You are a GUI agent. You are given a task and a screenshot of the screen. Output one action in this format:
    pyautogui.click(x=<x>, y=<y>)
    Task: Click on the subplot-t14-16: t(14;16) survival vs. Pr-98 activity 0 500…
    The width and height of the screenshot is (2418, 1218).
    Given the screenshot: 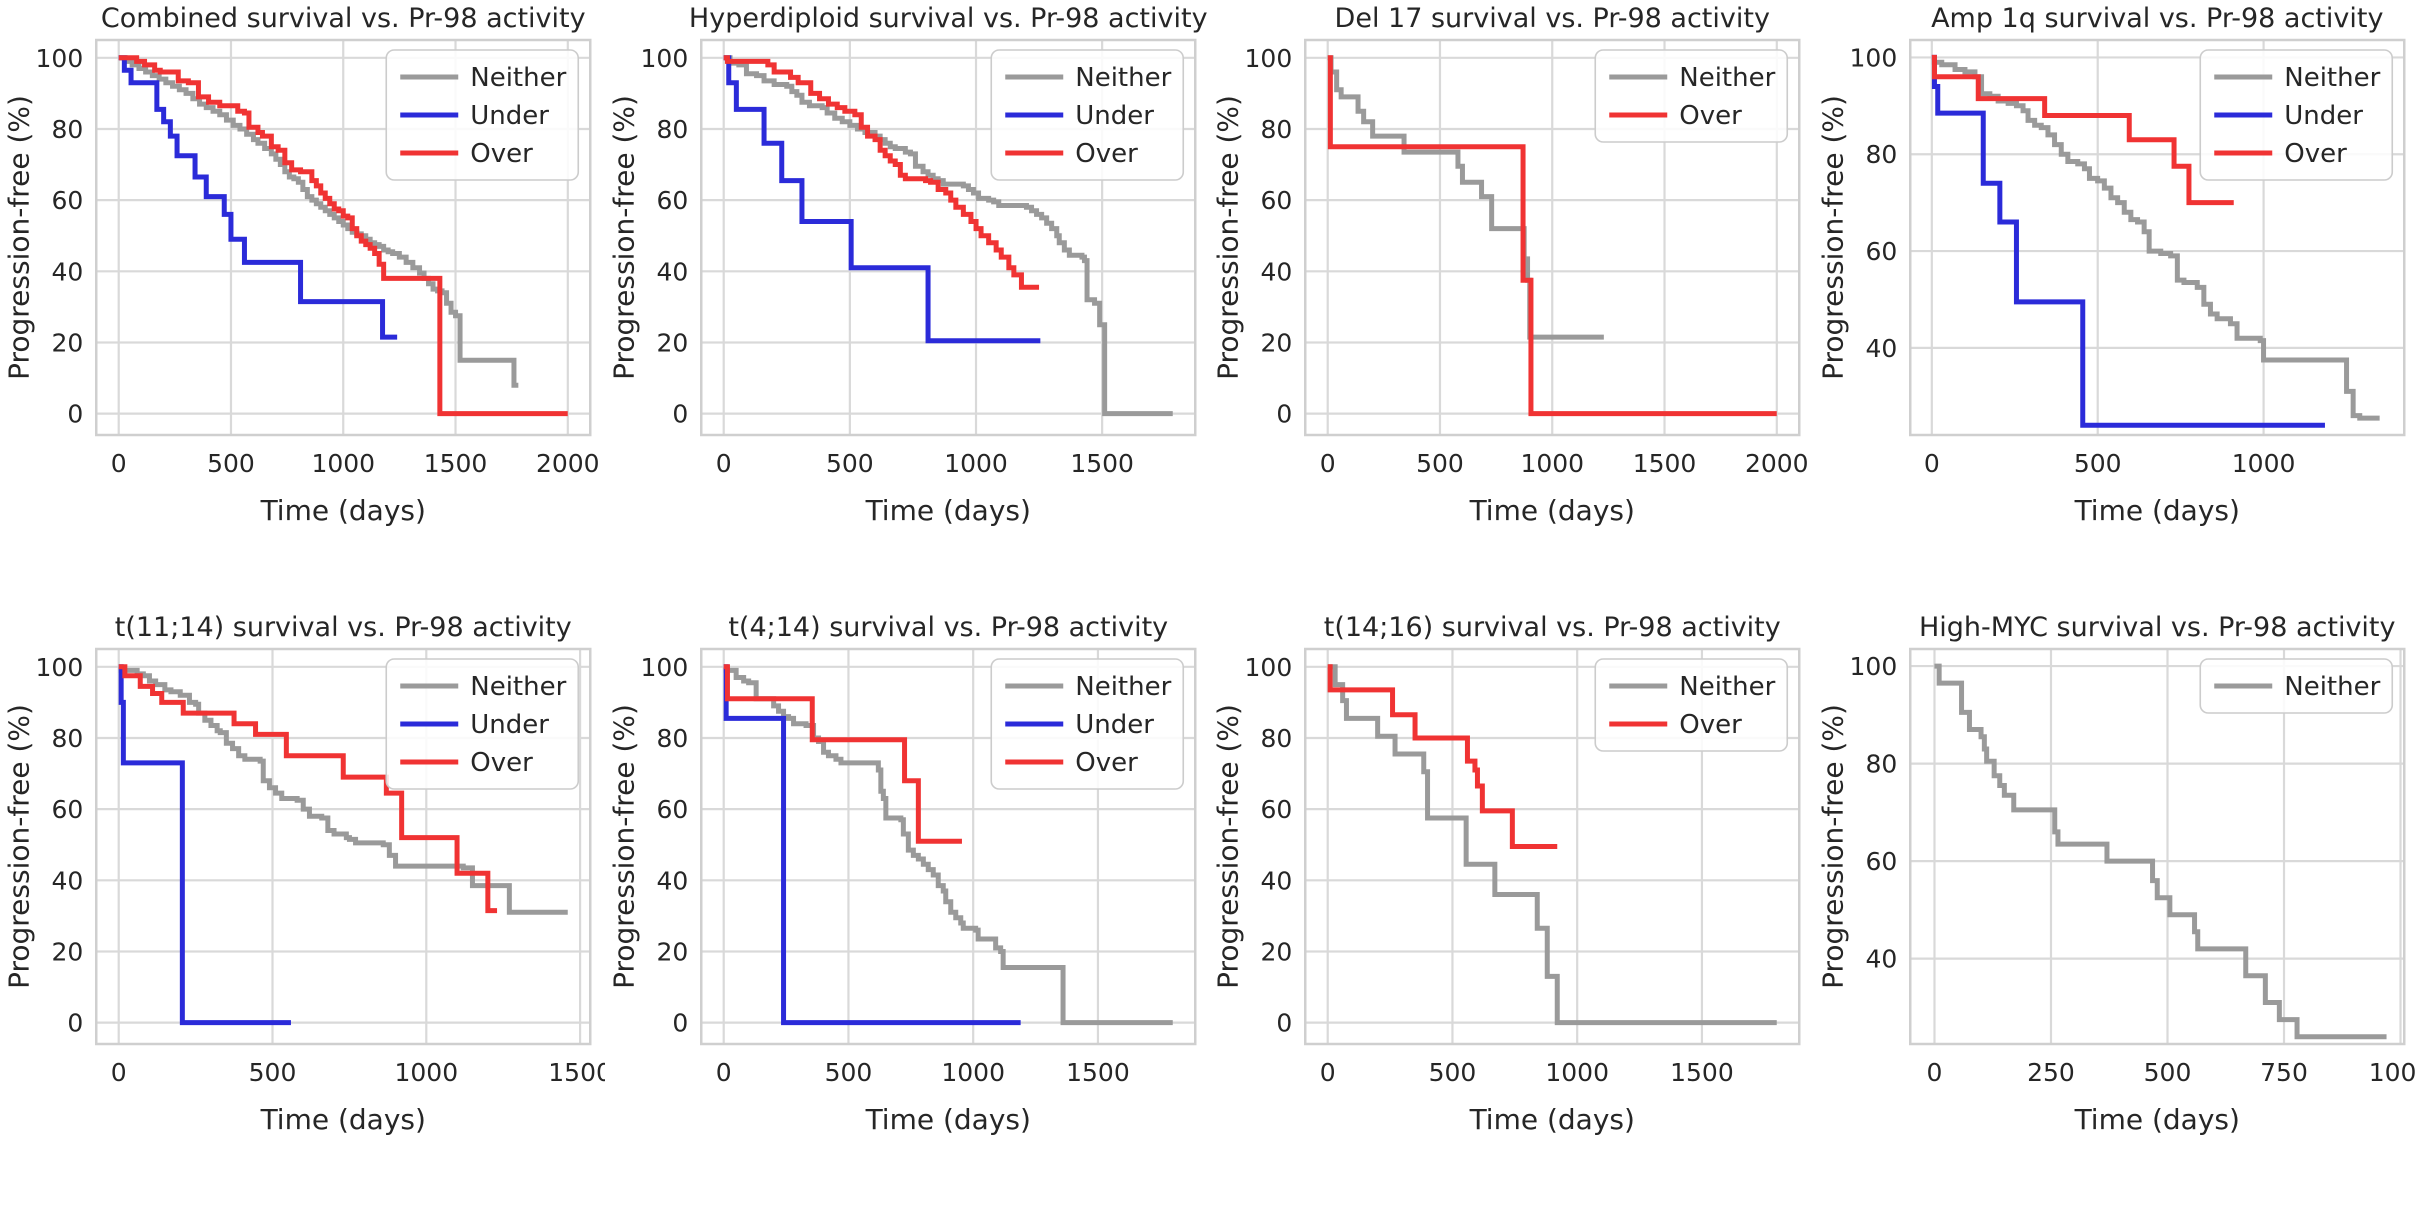 What is the action you would take?
    pyautogui.click(x=1511, y=913)
    